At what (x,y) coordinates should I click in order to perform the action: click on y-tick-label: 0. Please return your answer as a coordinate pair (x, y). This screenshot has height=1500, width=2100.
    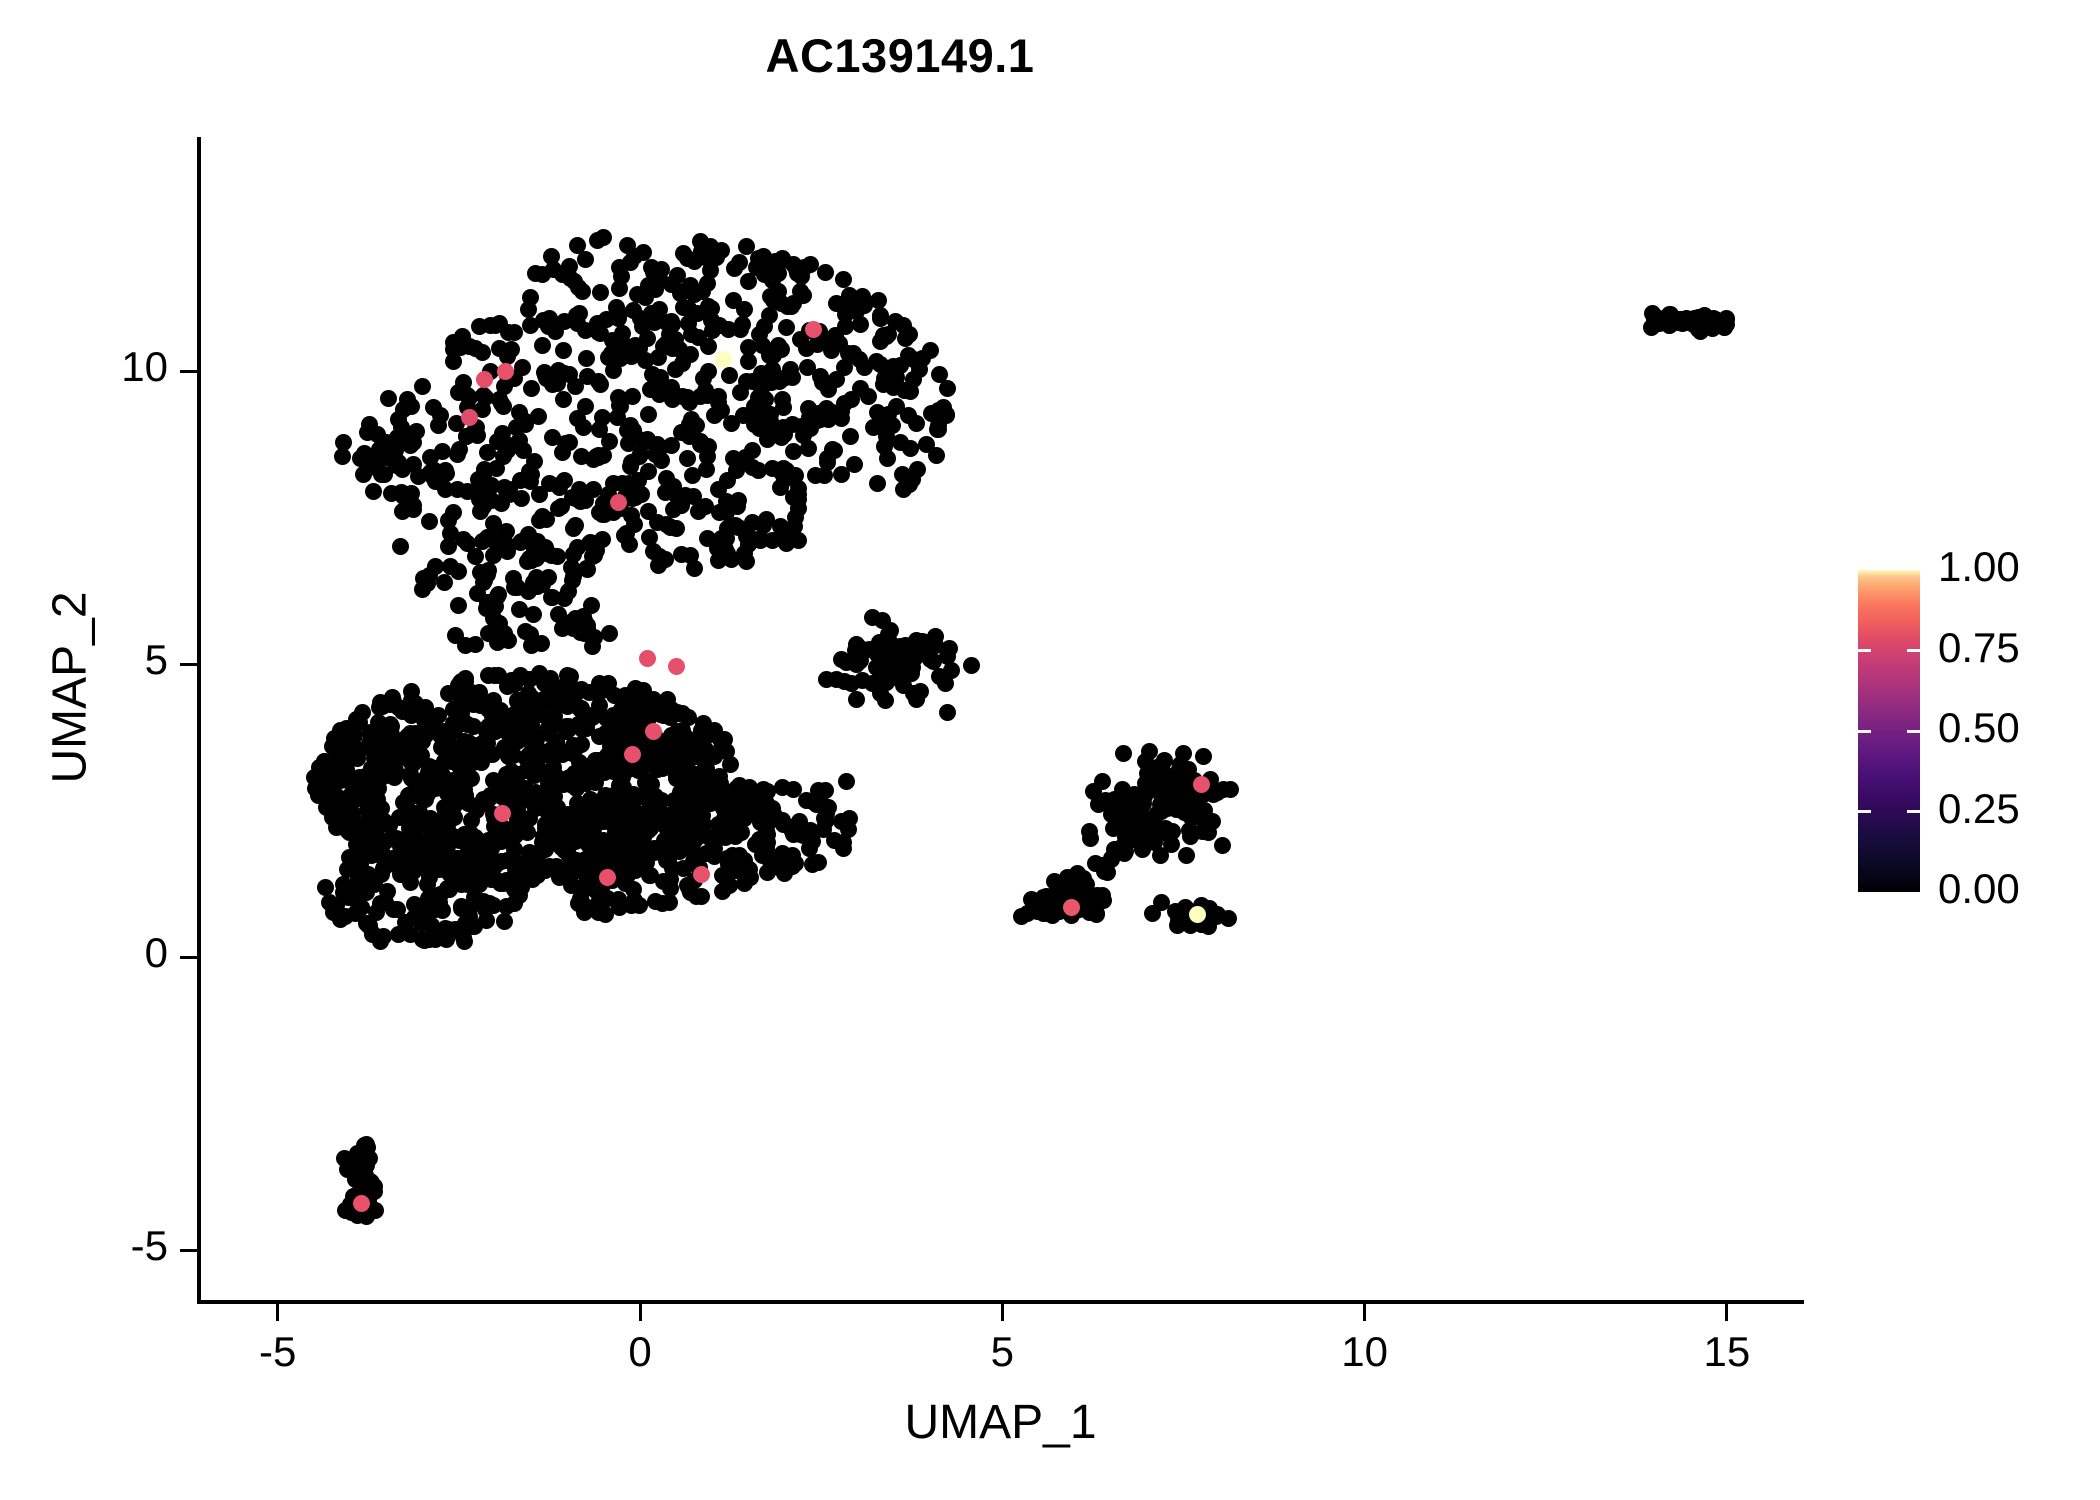
    Looking at the image, I should click on (156, 952).